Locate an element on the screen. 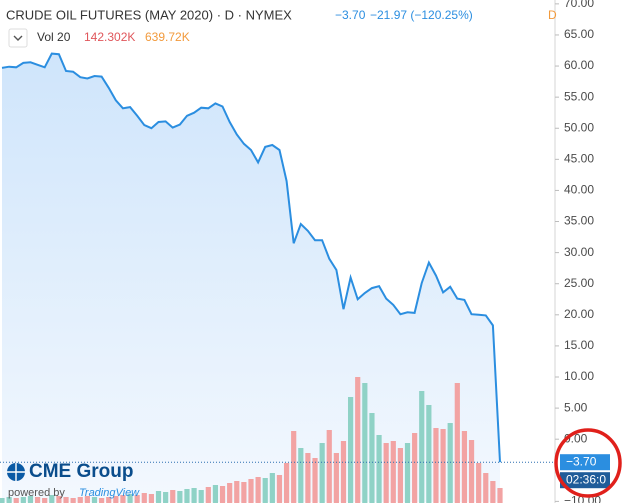 The width and height of the screenshot is (625, 503). interval-badge: D is located at coordinates (552, 15).